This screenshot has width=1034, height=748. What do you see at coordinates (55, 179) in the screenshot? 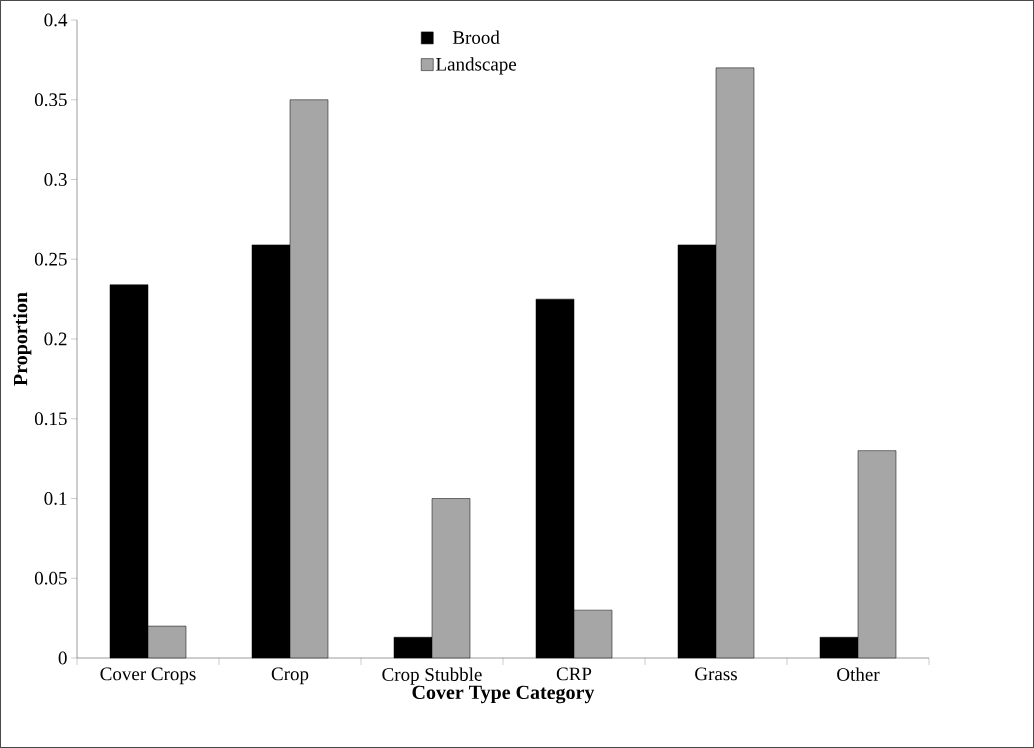
I see `y-tick-label: 0.3` at bounding box center [55, 179].